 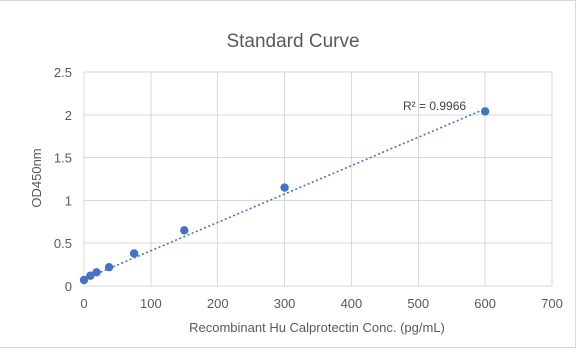 I want to click on x-tick-label: 200, so click(x=218, y=303).